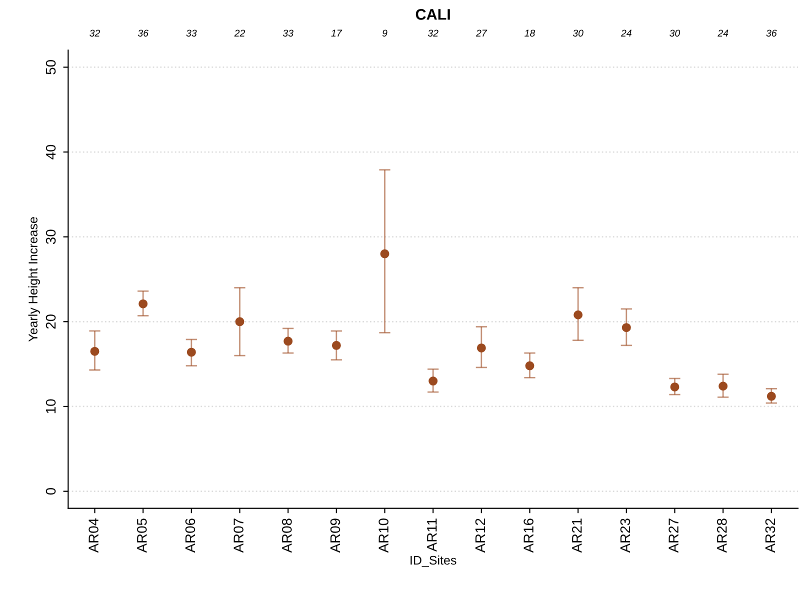 This screenshot has width=802, height=591. Describe the element at coordinates (190, 535) in the screenshot. I see `x-tick-label: AR06` at that location.